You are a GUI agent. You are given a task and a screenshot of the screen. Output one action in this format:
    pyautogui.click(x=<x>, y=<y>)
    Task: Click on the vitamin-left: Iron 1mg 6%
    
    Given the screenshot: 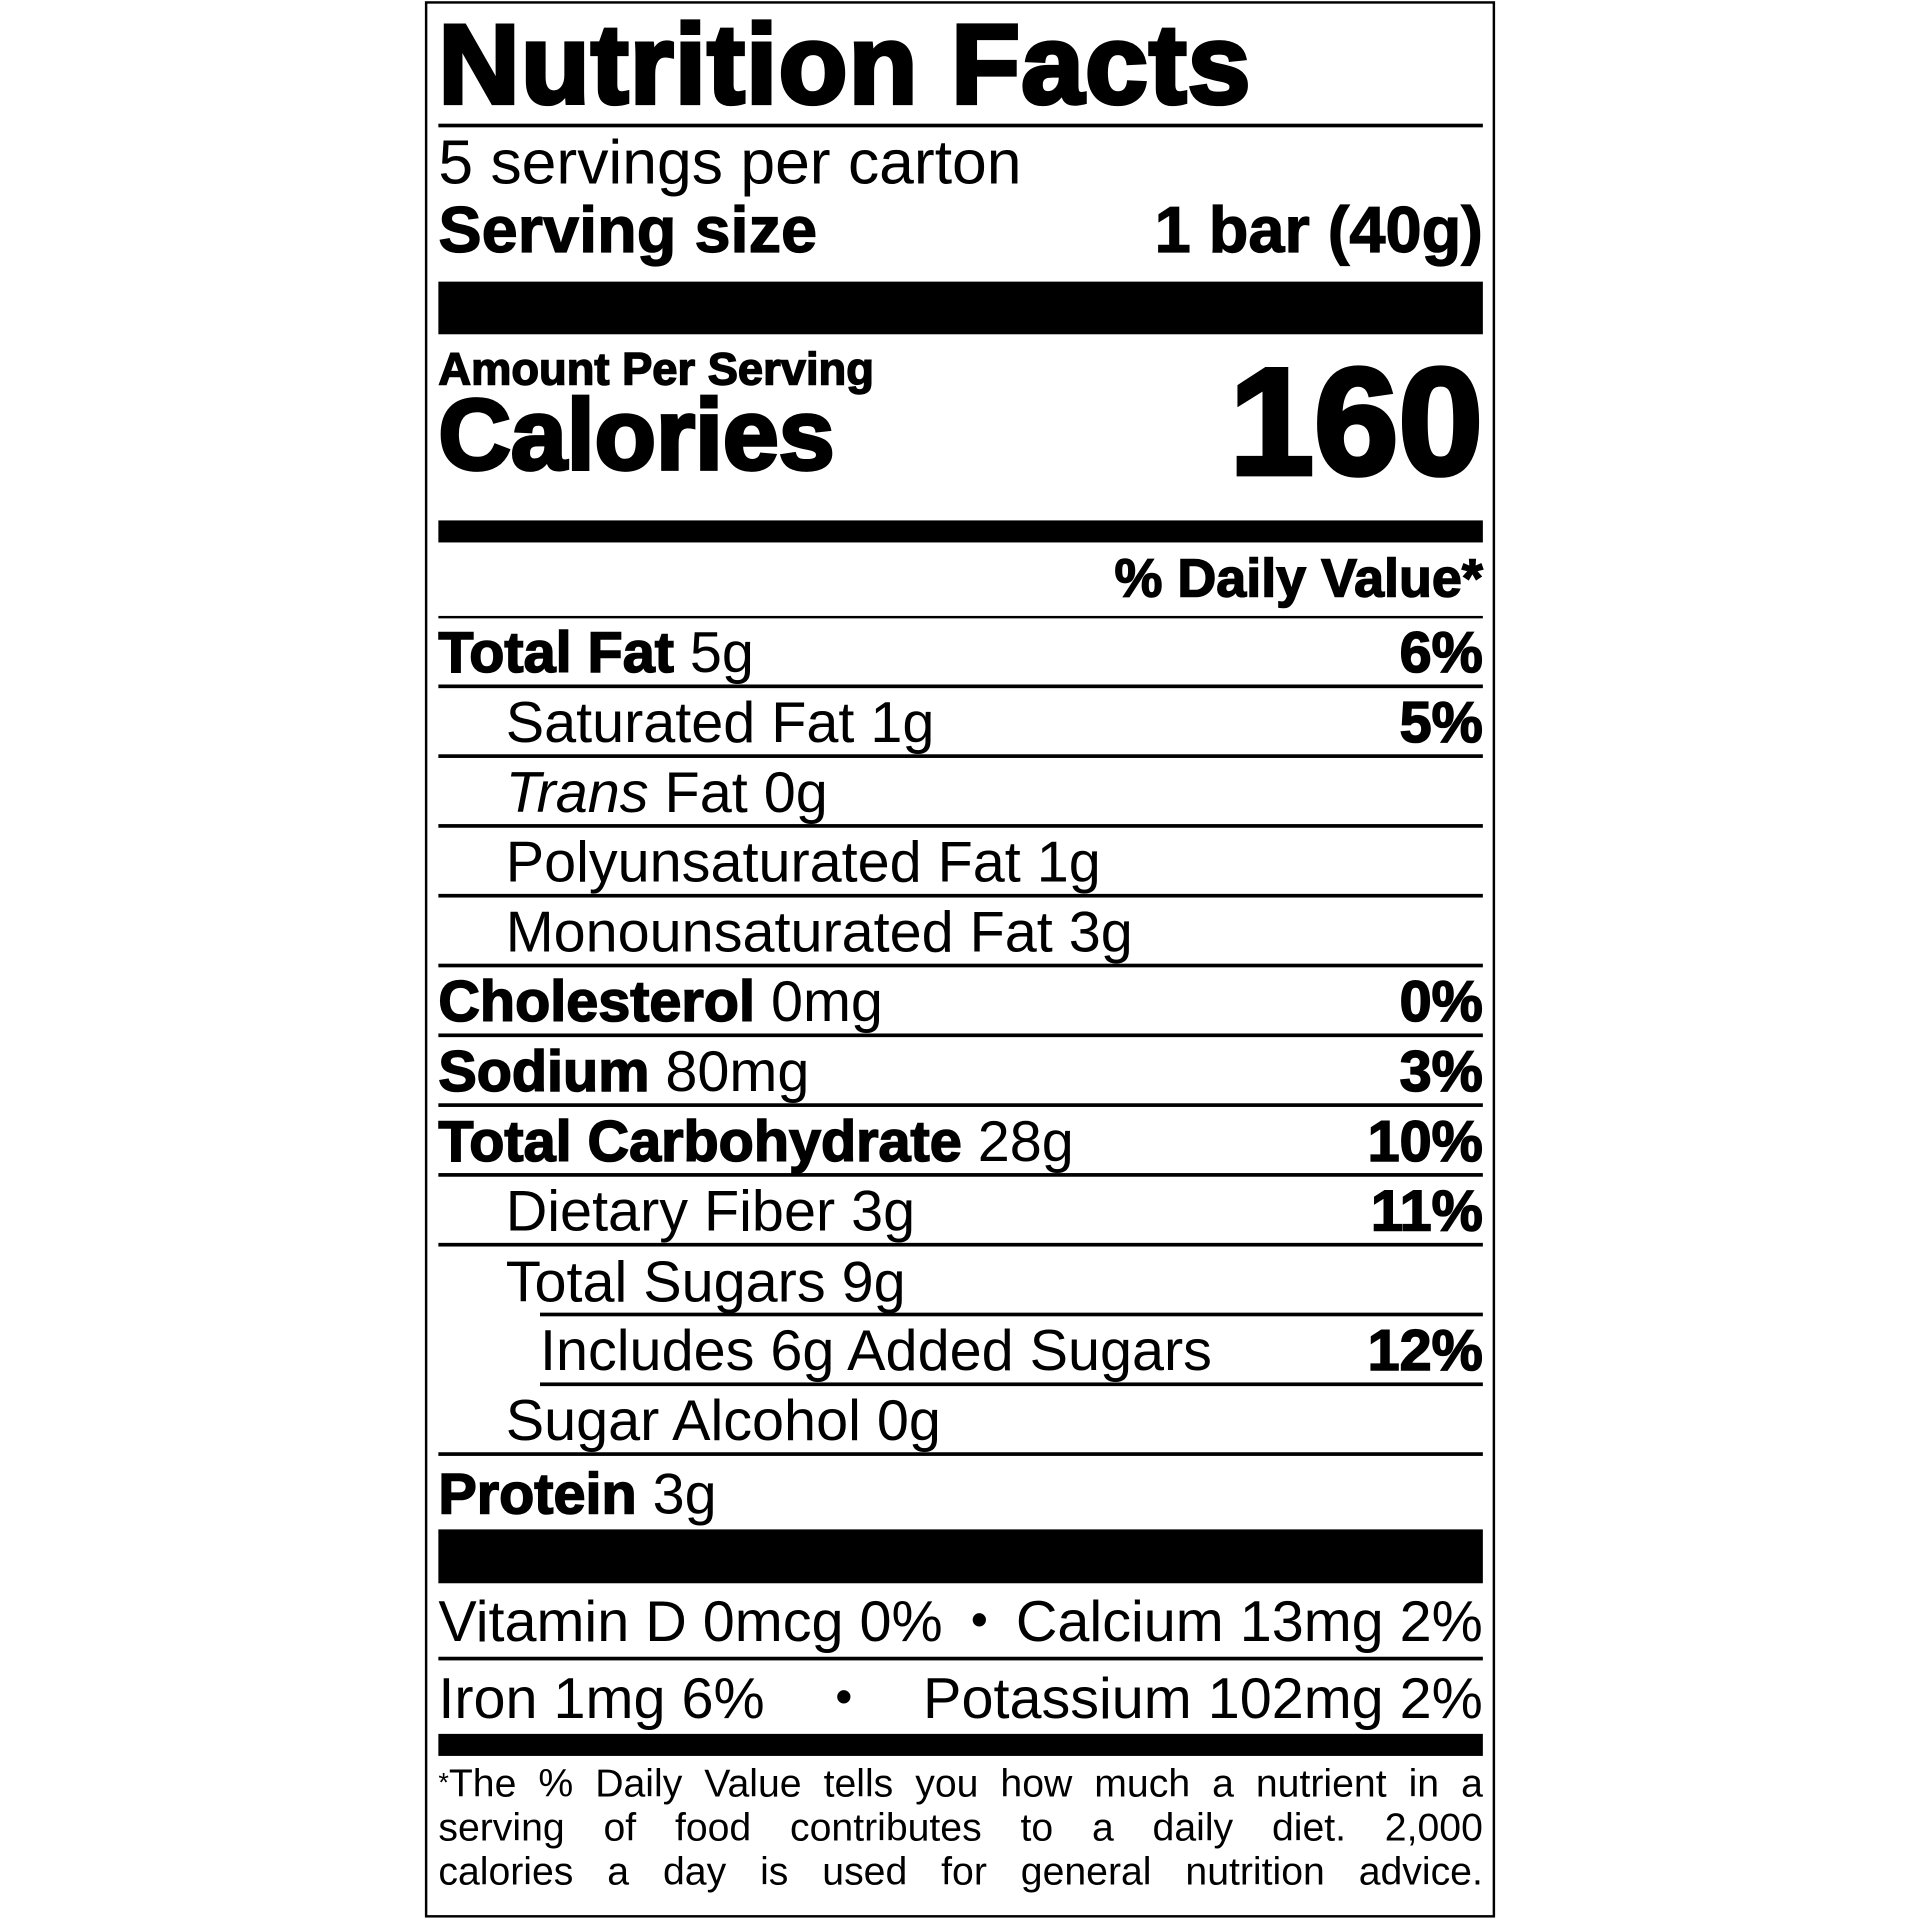 What is the action you would take?
    pyautogui.click(x=601, y=1697)
    